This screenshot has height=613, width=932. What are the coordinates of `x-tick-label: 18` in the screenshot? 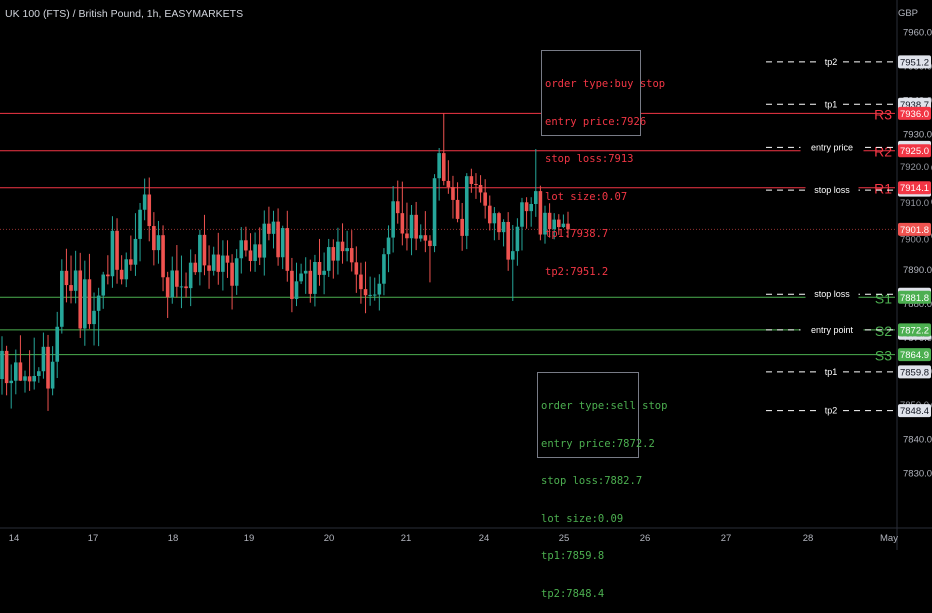 It's located at (173, 538).